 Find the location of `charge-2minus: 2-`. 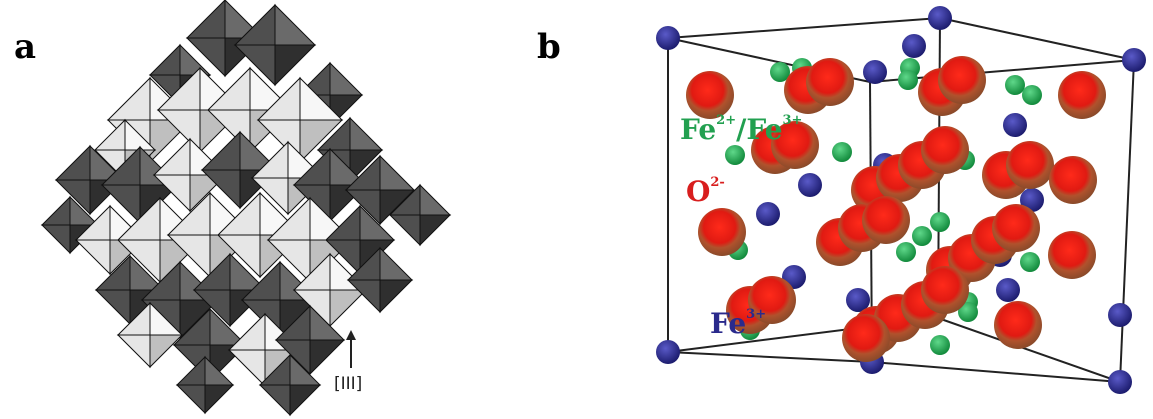

charge-2minus: 2- is located at coordinates (717, 182).